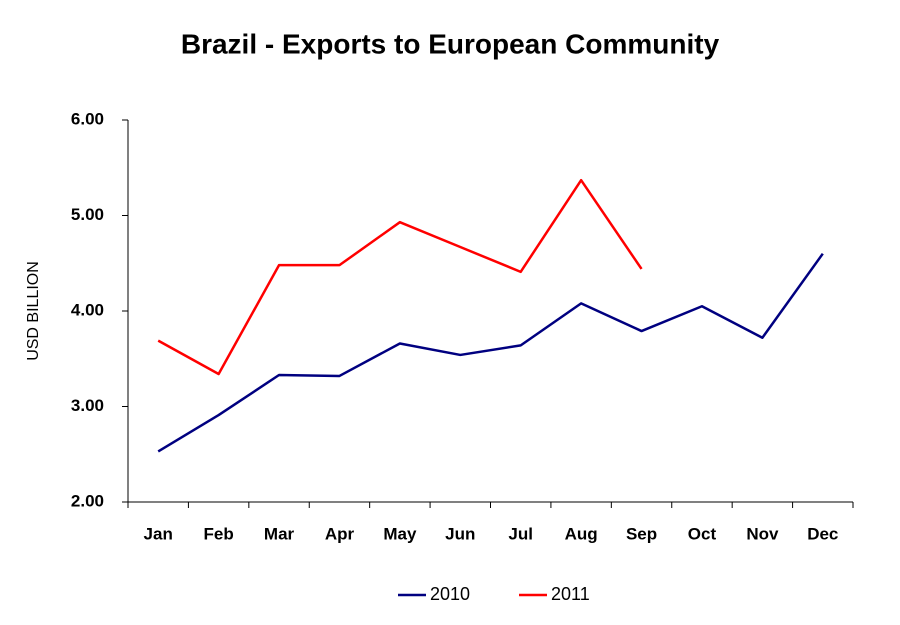 The width and height of the screenshot is (900, 625). I want to click on x-tick-label: Apr, so click(340, 533).